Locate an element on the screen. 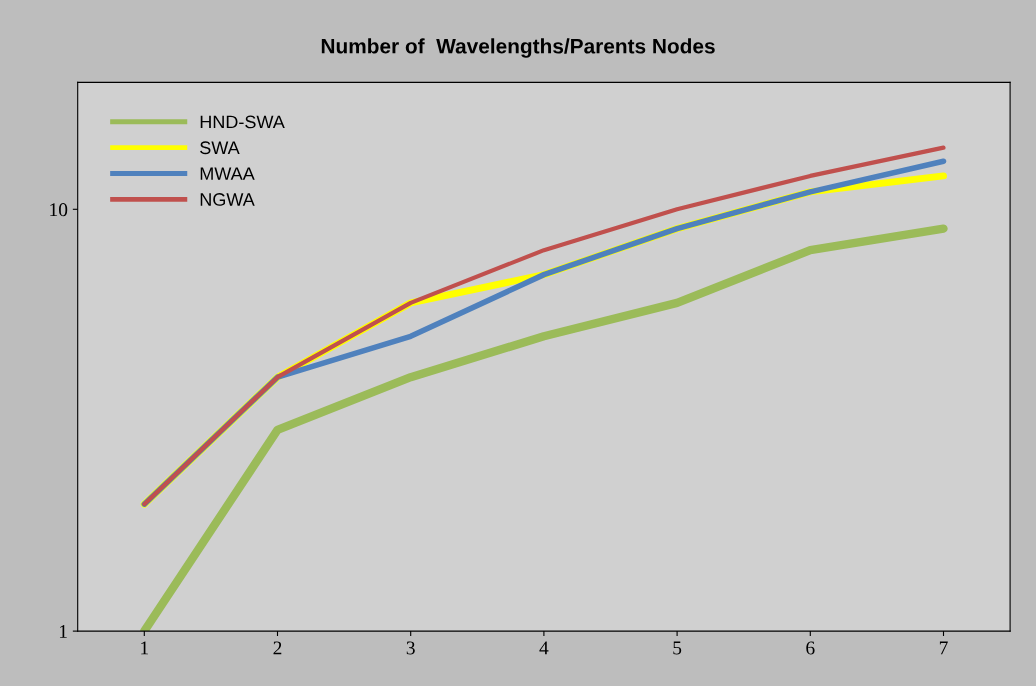 The height and width of the screenshot is (686, 1036). legend-label: MWAA is located at coordinates (227, 173).